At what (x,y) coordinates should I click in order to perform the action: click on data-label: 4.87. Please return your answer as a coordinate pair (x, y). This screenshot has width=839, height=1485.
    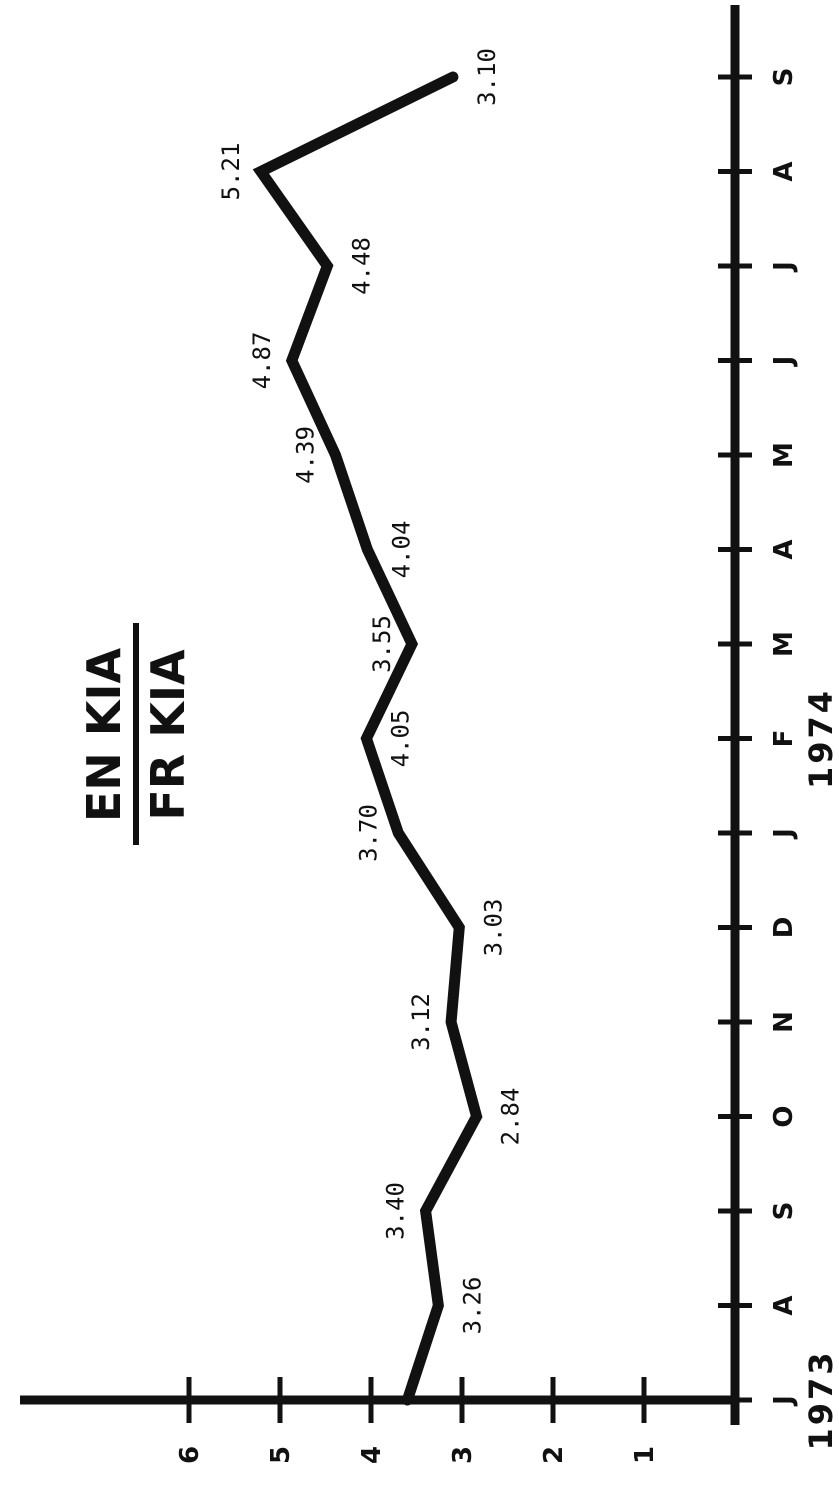
    Looking at the image, I should click on (262, 361).